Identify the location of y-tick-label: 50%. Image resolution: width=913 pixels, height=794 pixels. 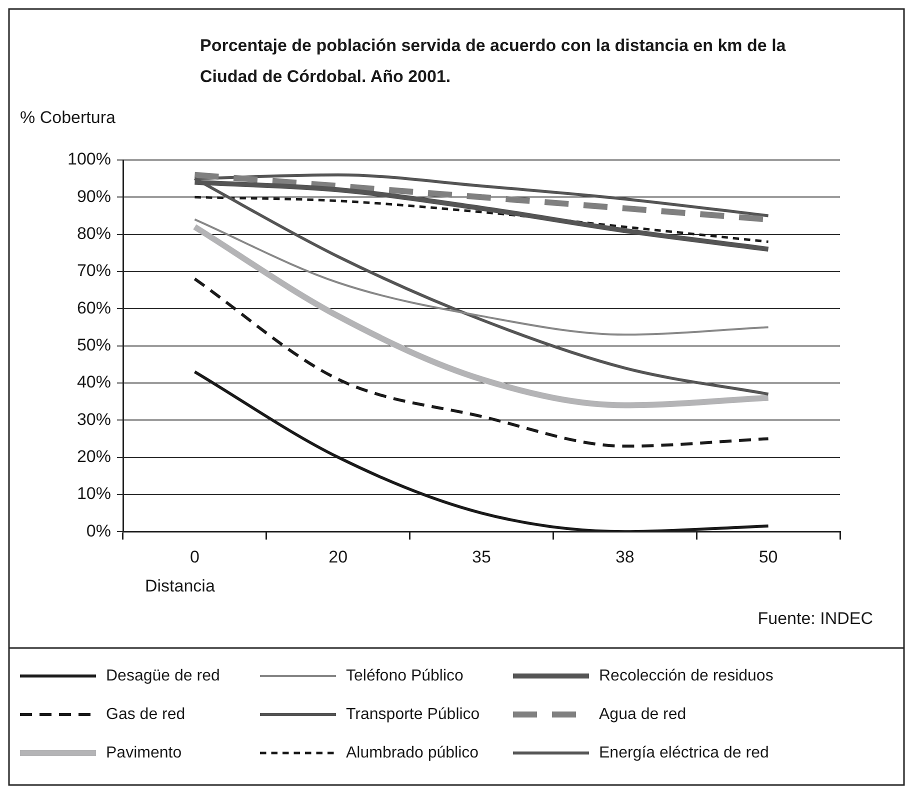
(93, 344).